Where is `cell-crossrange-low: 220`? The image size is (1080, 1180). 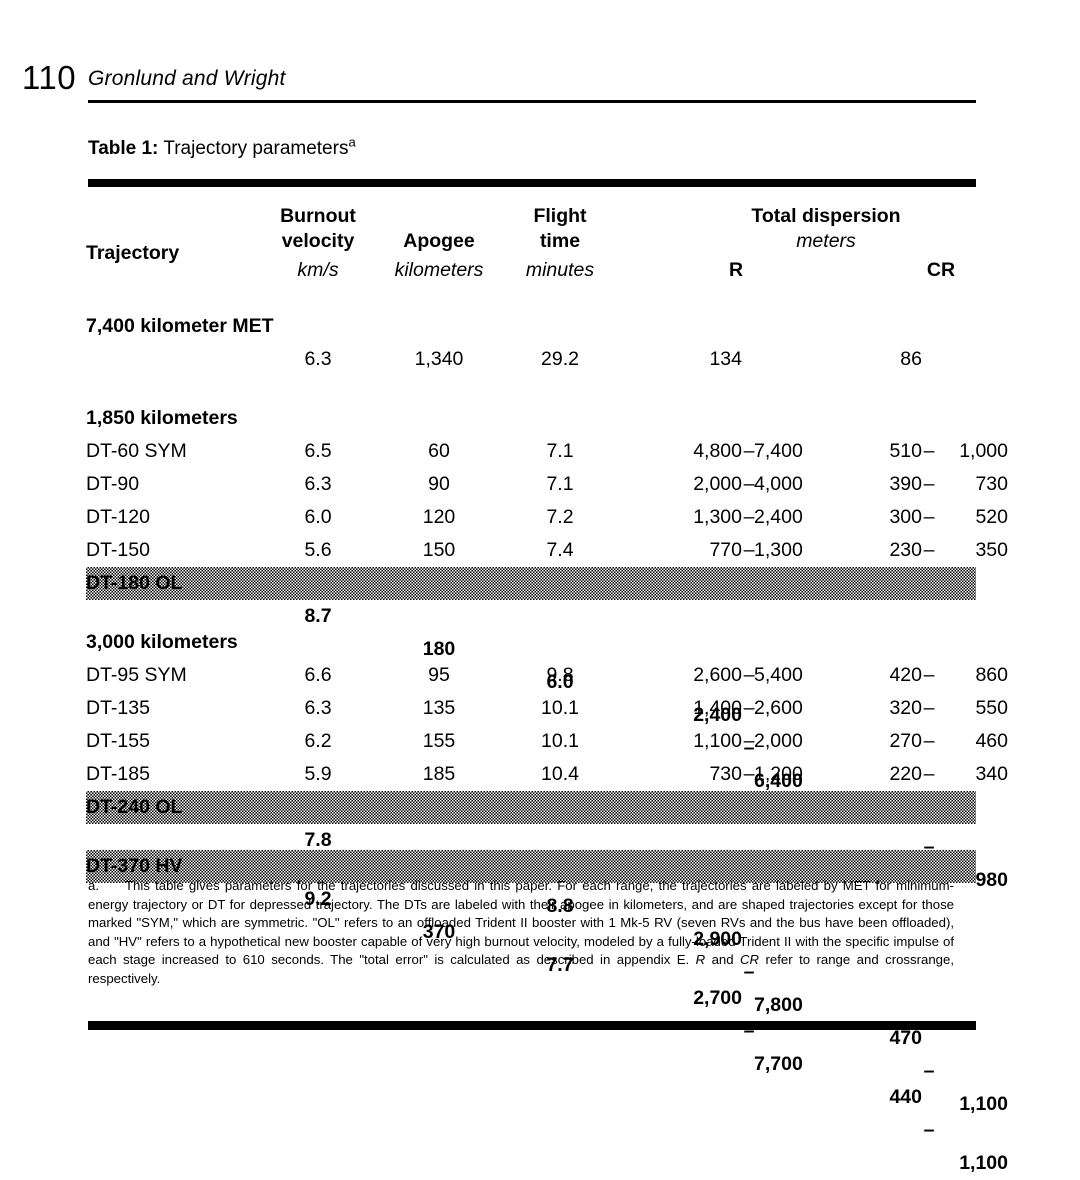
cell-crossrange-low: 220 is located at coordinates (905, 774).